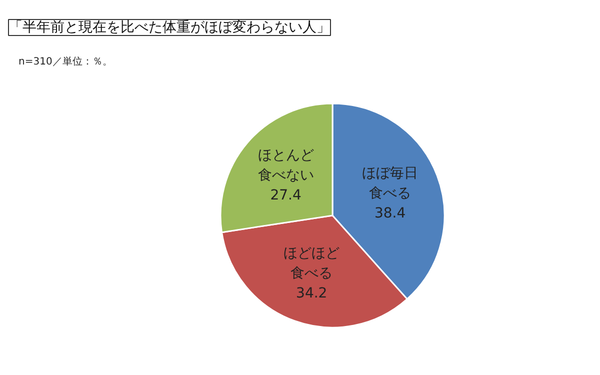 The image size is (600, 375). I want to click on chart-title: 「半年前と現在を比べた体重がほぼ変わらない人」, so click(169, 28).